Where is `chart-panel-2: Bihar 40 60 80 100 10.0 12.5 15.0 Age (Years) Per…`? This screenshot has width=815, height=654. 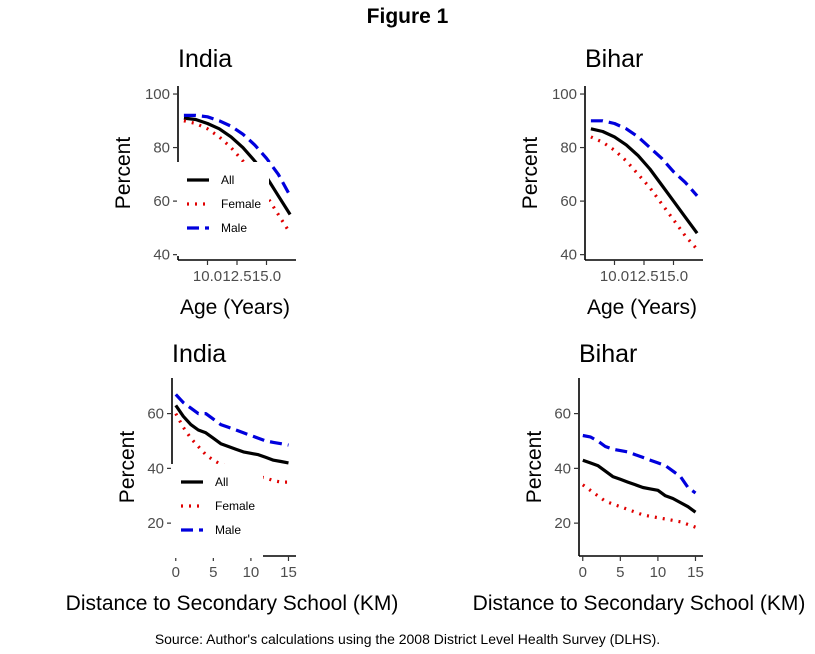
chart-panel-2: Bihar 40 60 80 100 10.0 12.5 15.0 Age (Years) Per… is located at coordinates (611, 182).